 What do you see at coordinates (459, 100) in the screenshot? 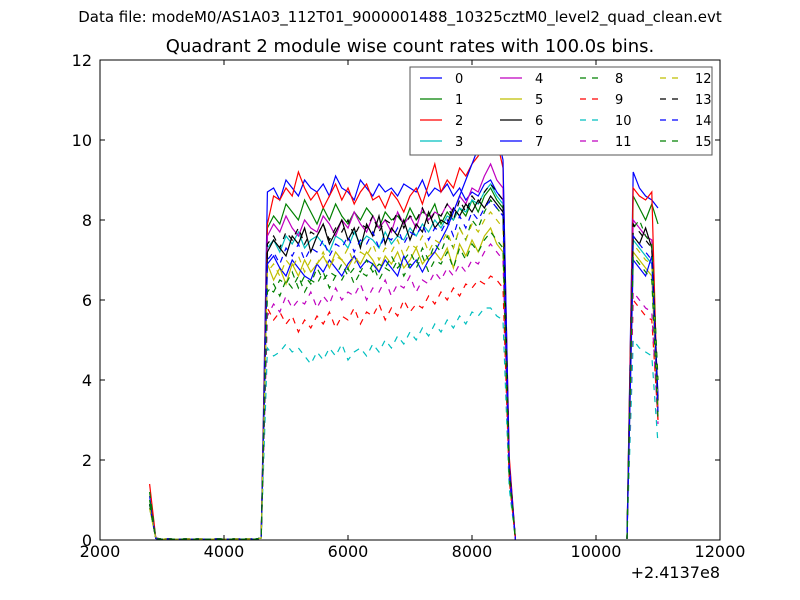
I see `legend-label-1: 1` at bounding box center [459, 100].